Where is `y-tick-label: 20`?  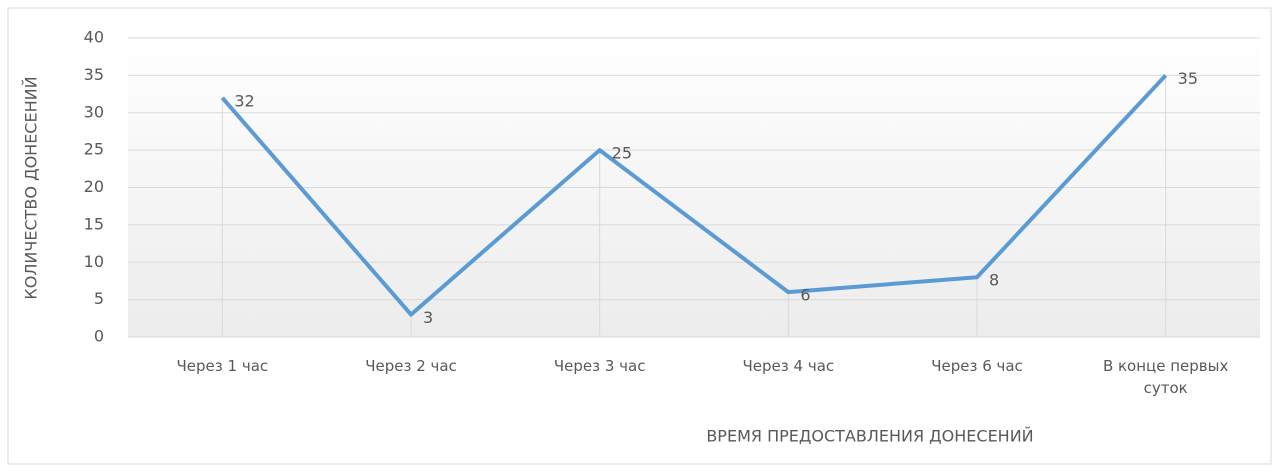 y-tick-label: 20 is located at coordinates (94, 186).